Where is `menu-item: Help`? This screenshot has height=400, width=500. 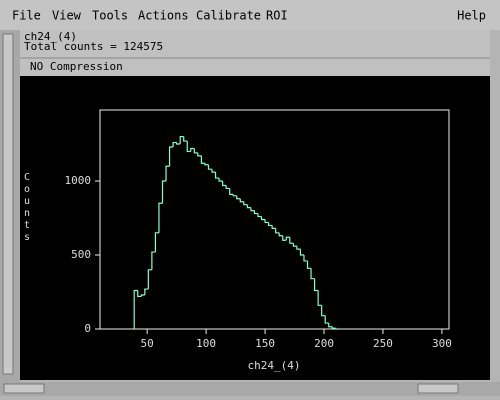 menu-item: Help is located at coordinates (471, 16).